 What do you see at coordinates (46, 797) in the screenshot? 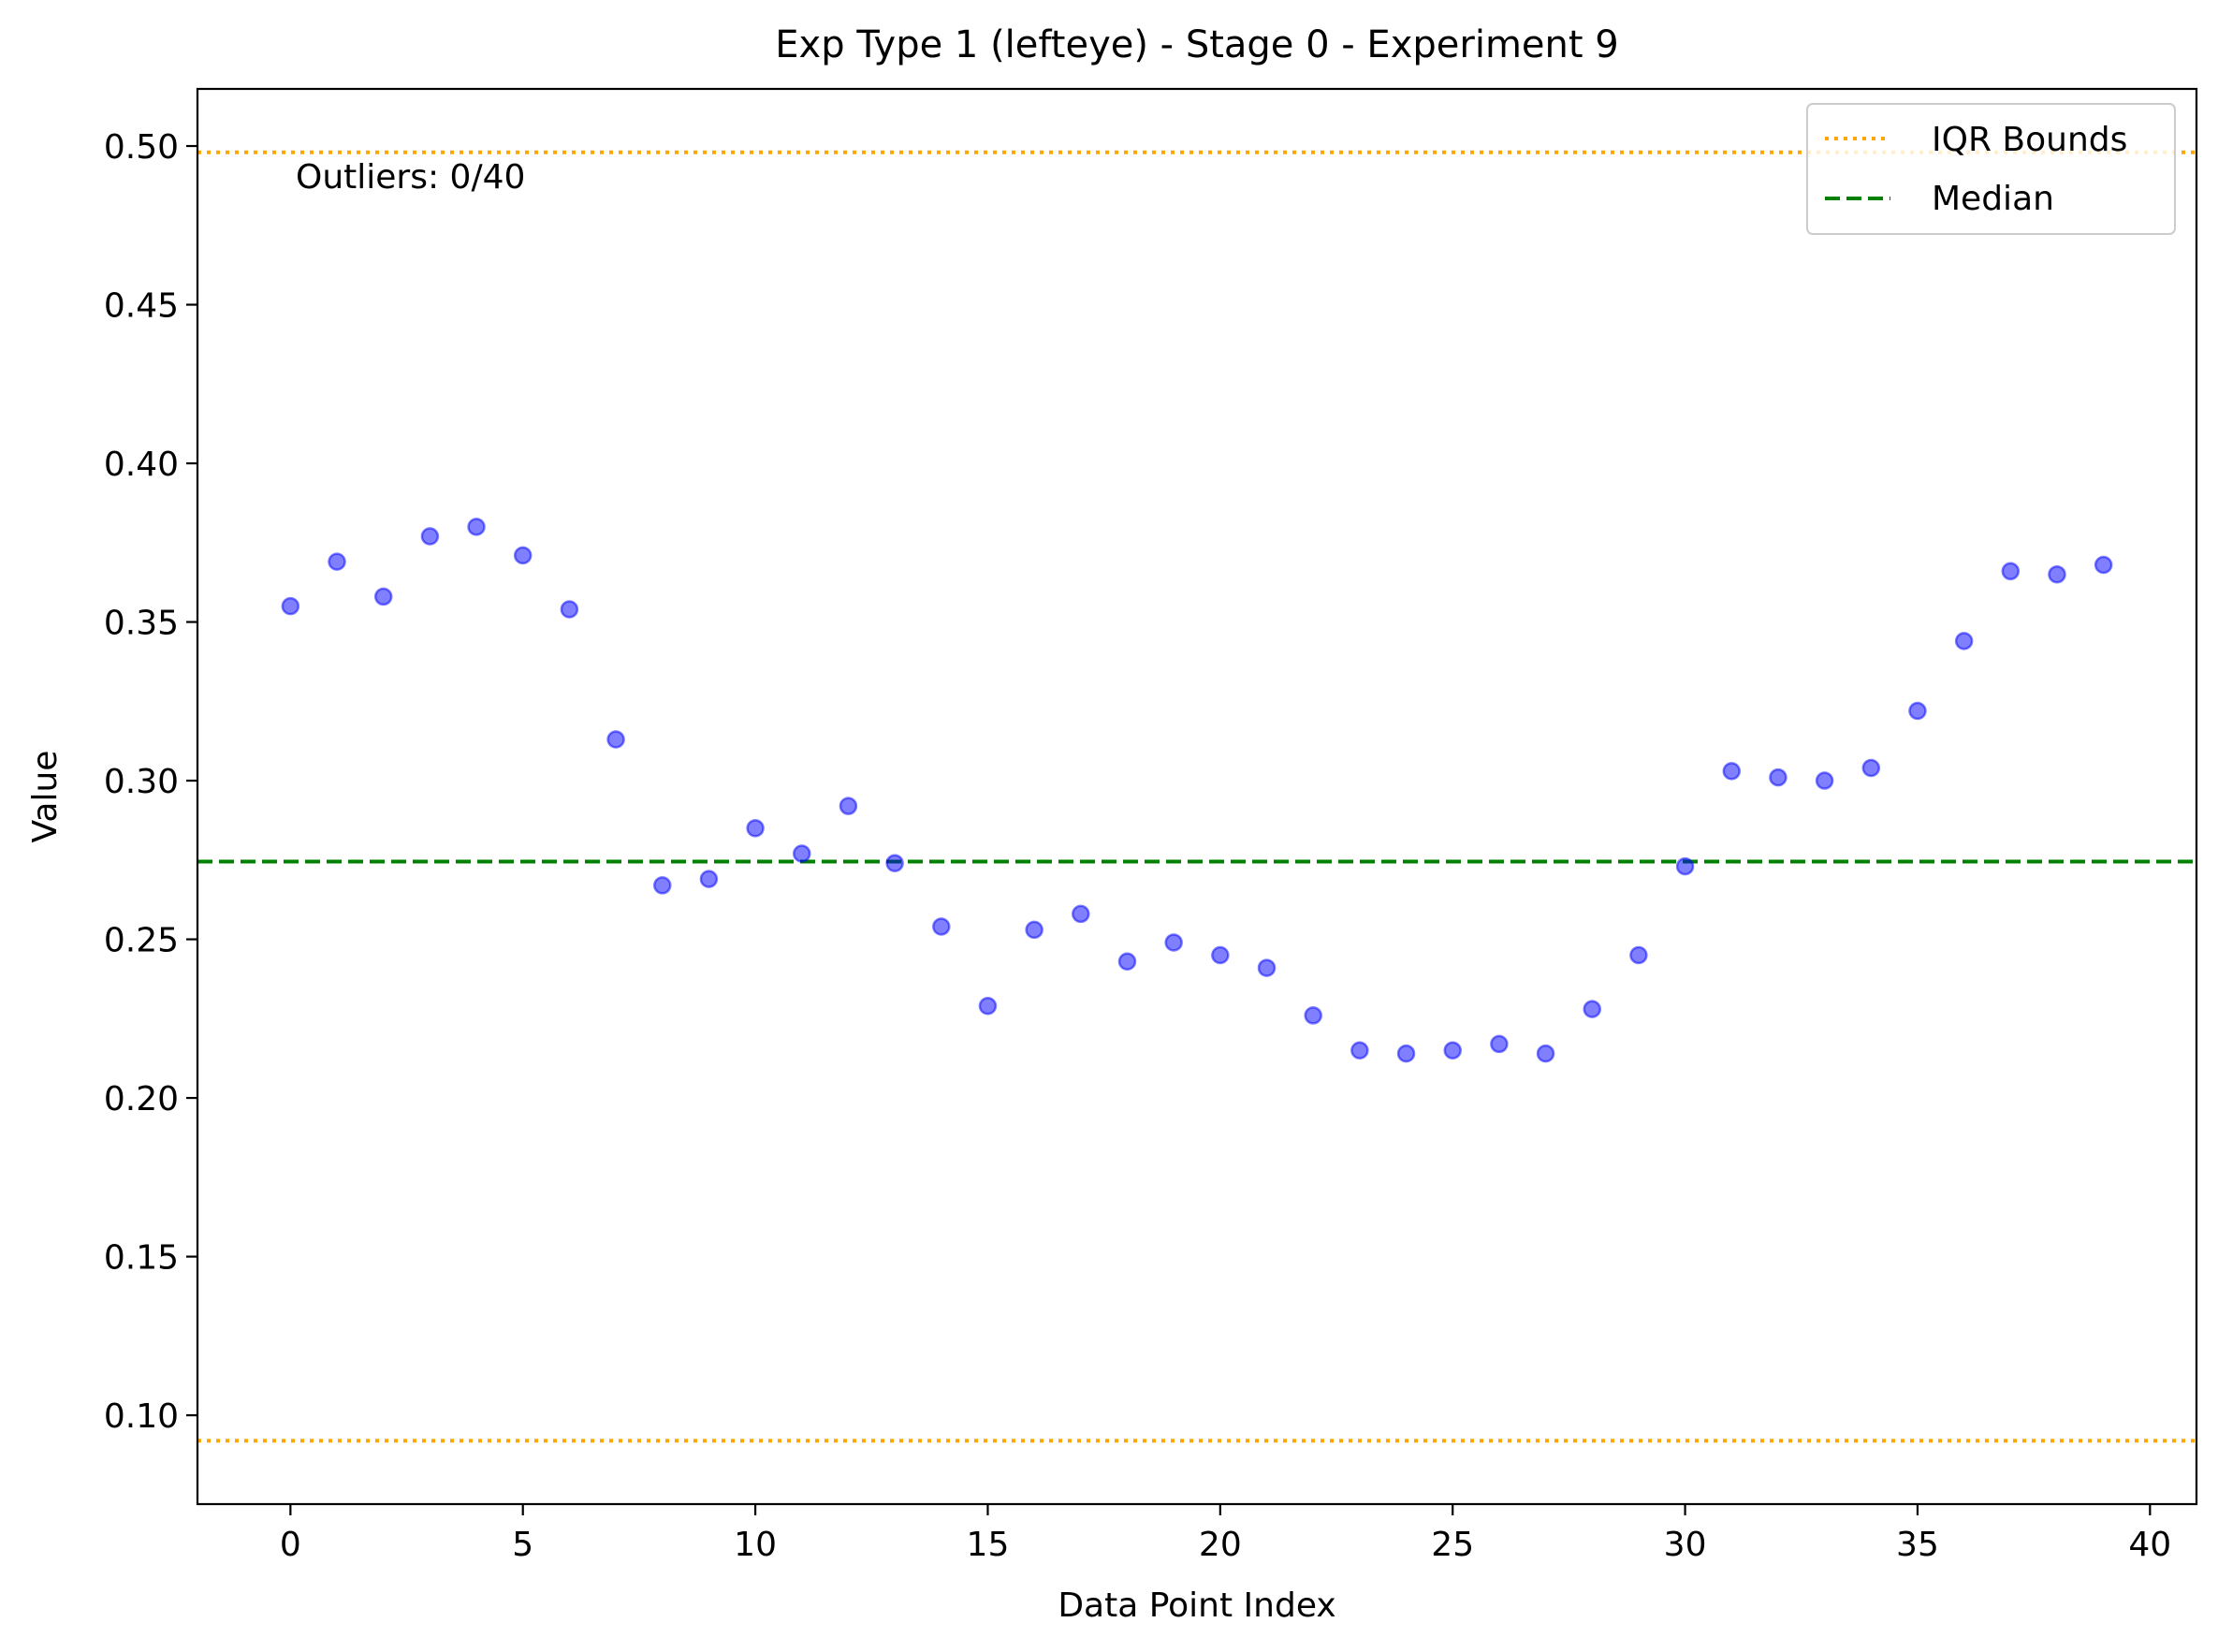
I see `y-axis-label: Value` at bounding box center [46, 797].